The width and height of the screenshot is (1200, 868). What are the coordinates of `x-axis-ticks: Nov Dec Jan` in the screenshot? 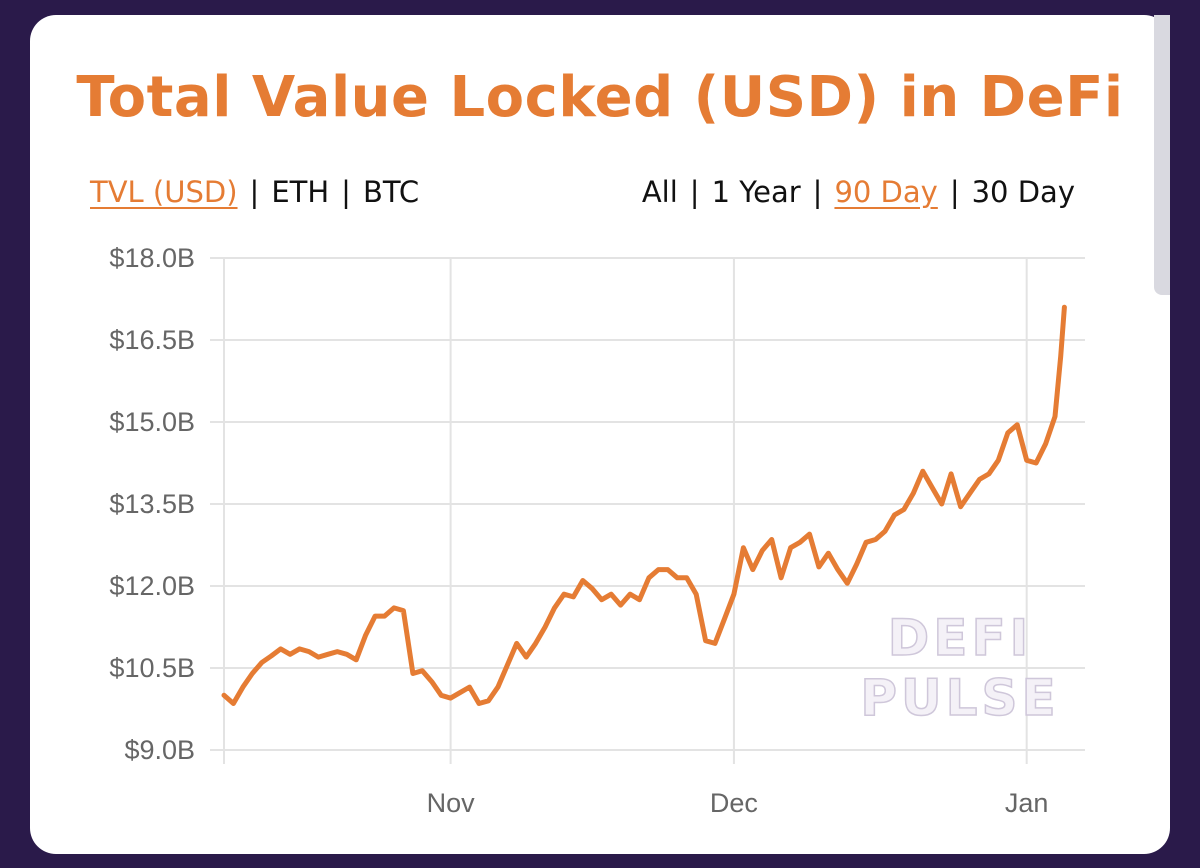 It's located at (738, 803).